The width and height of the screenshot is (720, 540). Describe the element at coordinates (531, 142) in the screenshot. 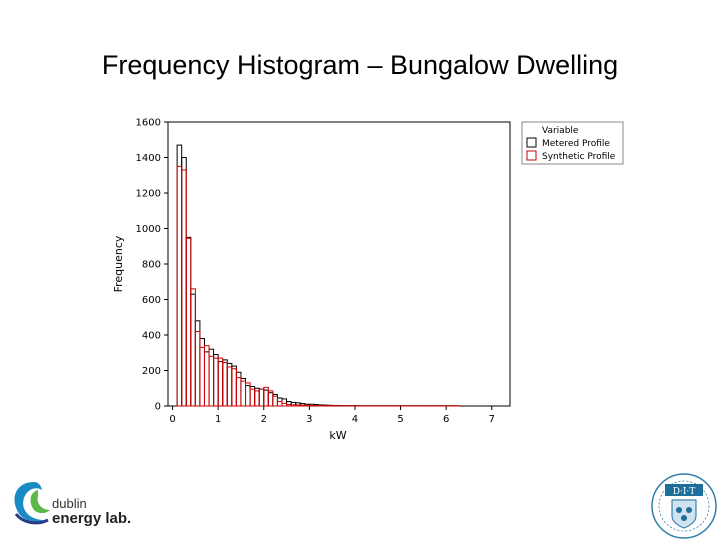

I see `legend-swatch-metered` at that location.